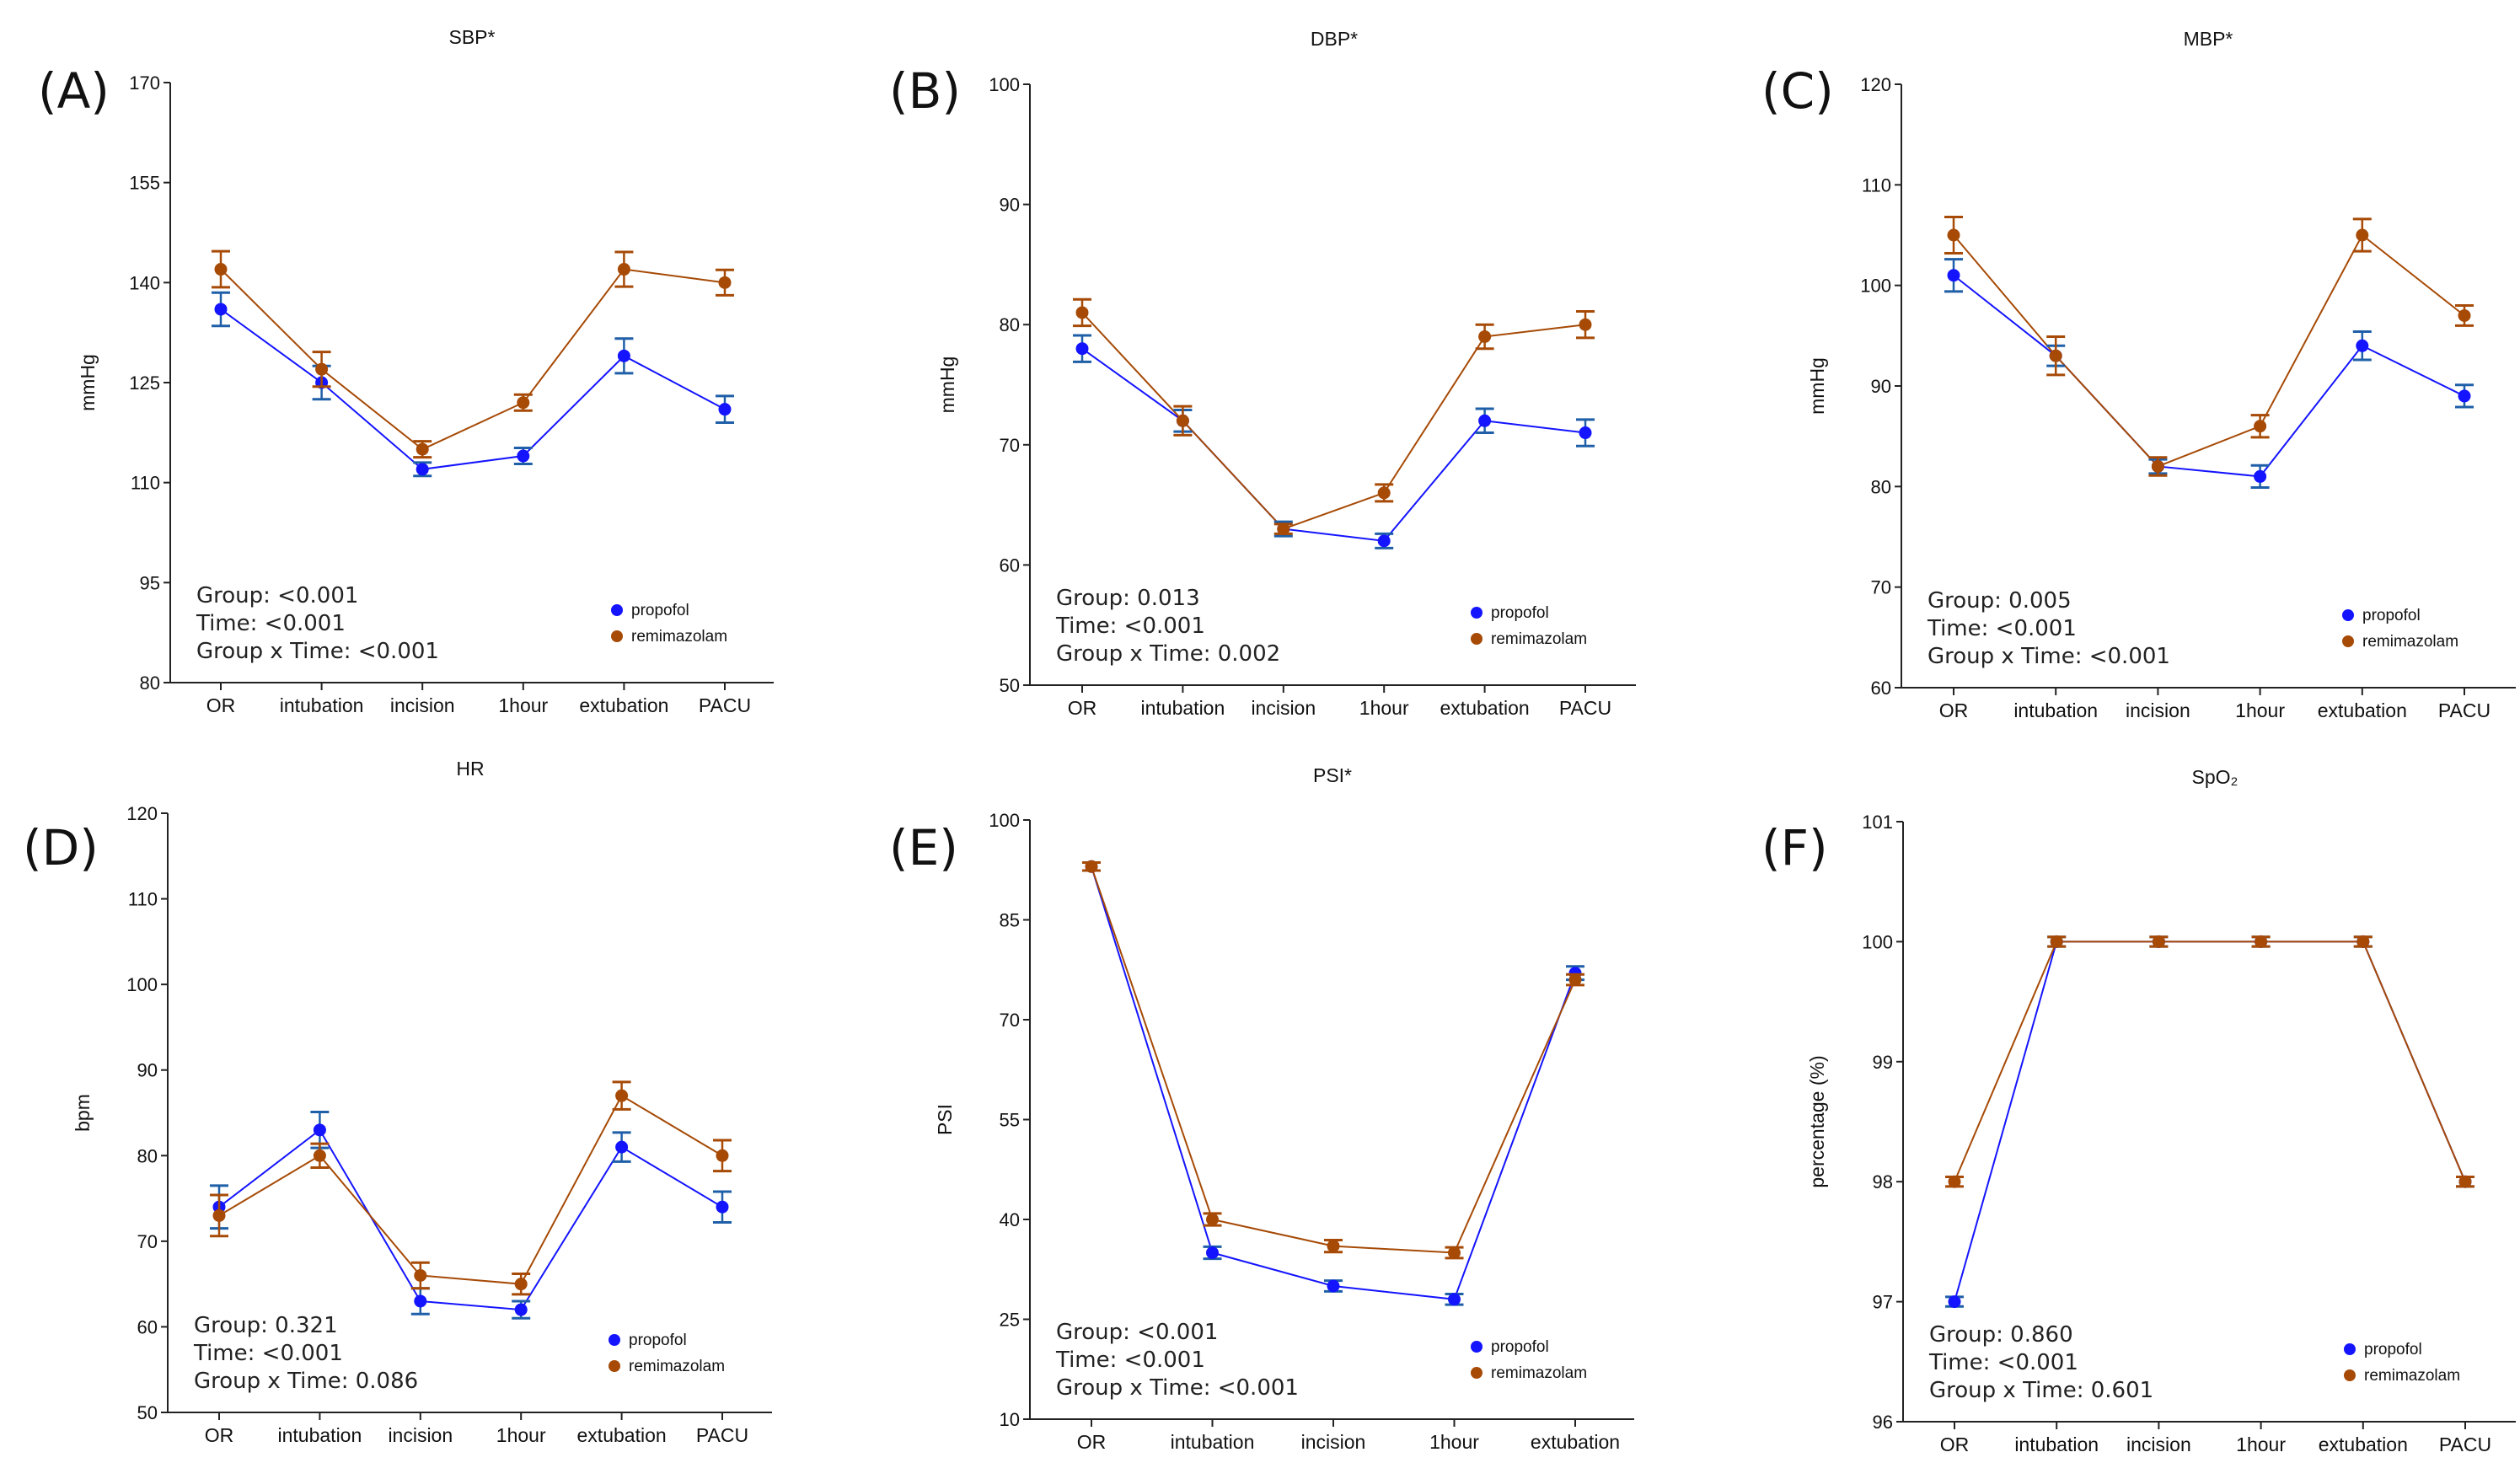  Describe the element at coordinates (144, 383) in the screenshot. I see `y-tick-label: 125` at that location.